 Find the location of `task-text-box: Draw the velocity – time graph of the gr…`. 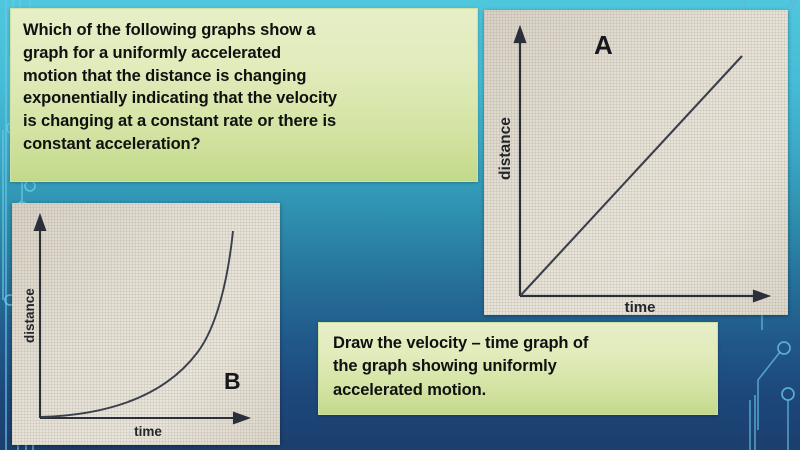

task-text-box: Draw the velocity – time graph of the gr… is located at coordinates (518, 368).